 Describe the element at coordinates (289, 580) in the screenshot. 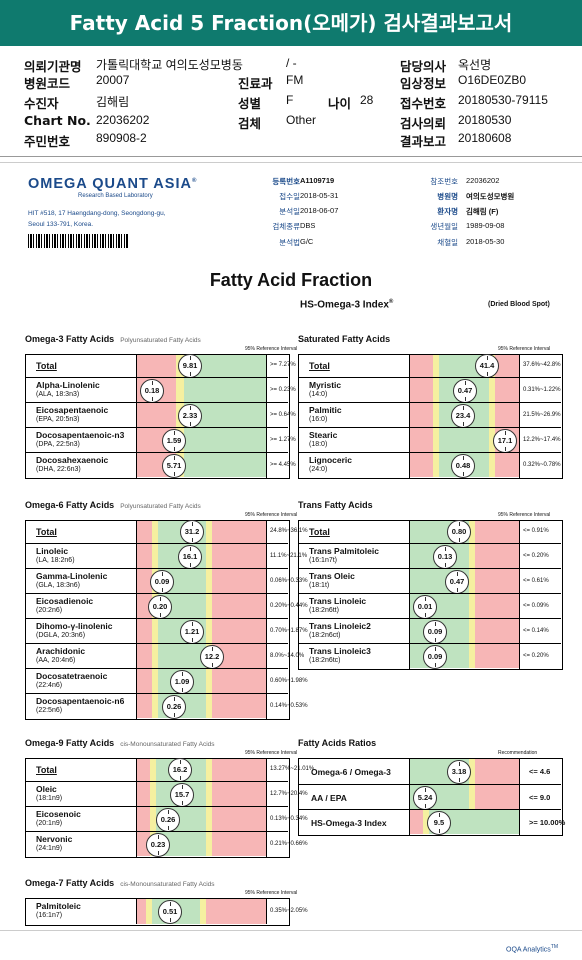

I see `reference-value: 0.06%~0.33%` at that location.